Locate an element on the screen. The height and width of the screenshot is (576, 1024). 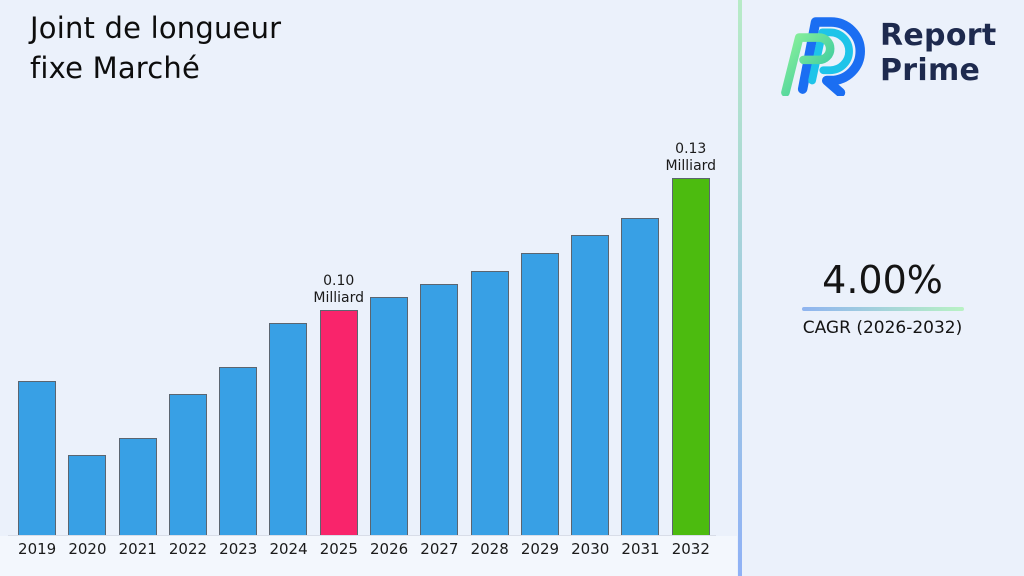
brand-name: Report Prime is located at coordinates (938, 53).